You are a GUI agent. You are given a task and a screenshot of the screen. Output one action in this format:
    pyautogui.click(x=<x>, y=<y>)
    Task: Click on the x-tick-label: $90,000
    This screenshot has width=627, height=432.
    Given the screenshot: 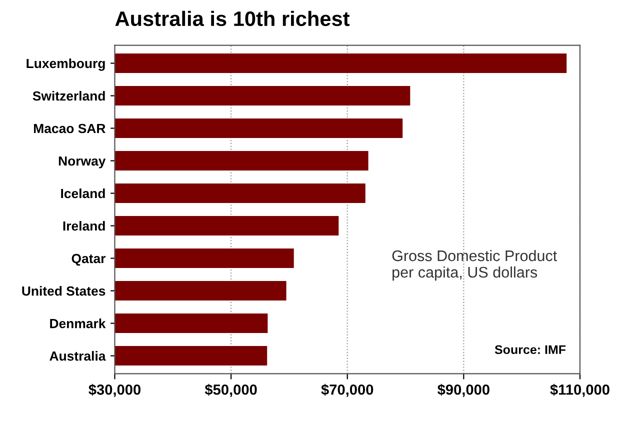 What is the action you would take?
    pyautogui.click(x=464, y=390)
    